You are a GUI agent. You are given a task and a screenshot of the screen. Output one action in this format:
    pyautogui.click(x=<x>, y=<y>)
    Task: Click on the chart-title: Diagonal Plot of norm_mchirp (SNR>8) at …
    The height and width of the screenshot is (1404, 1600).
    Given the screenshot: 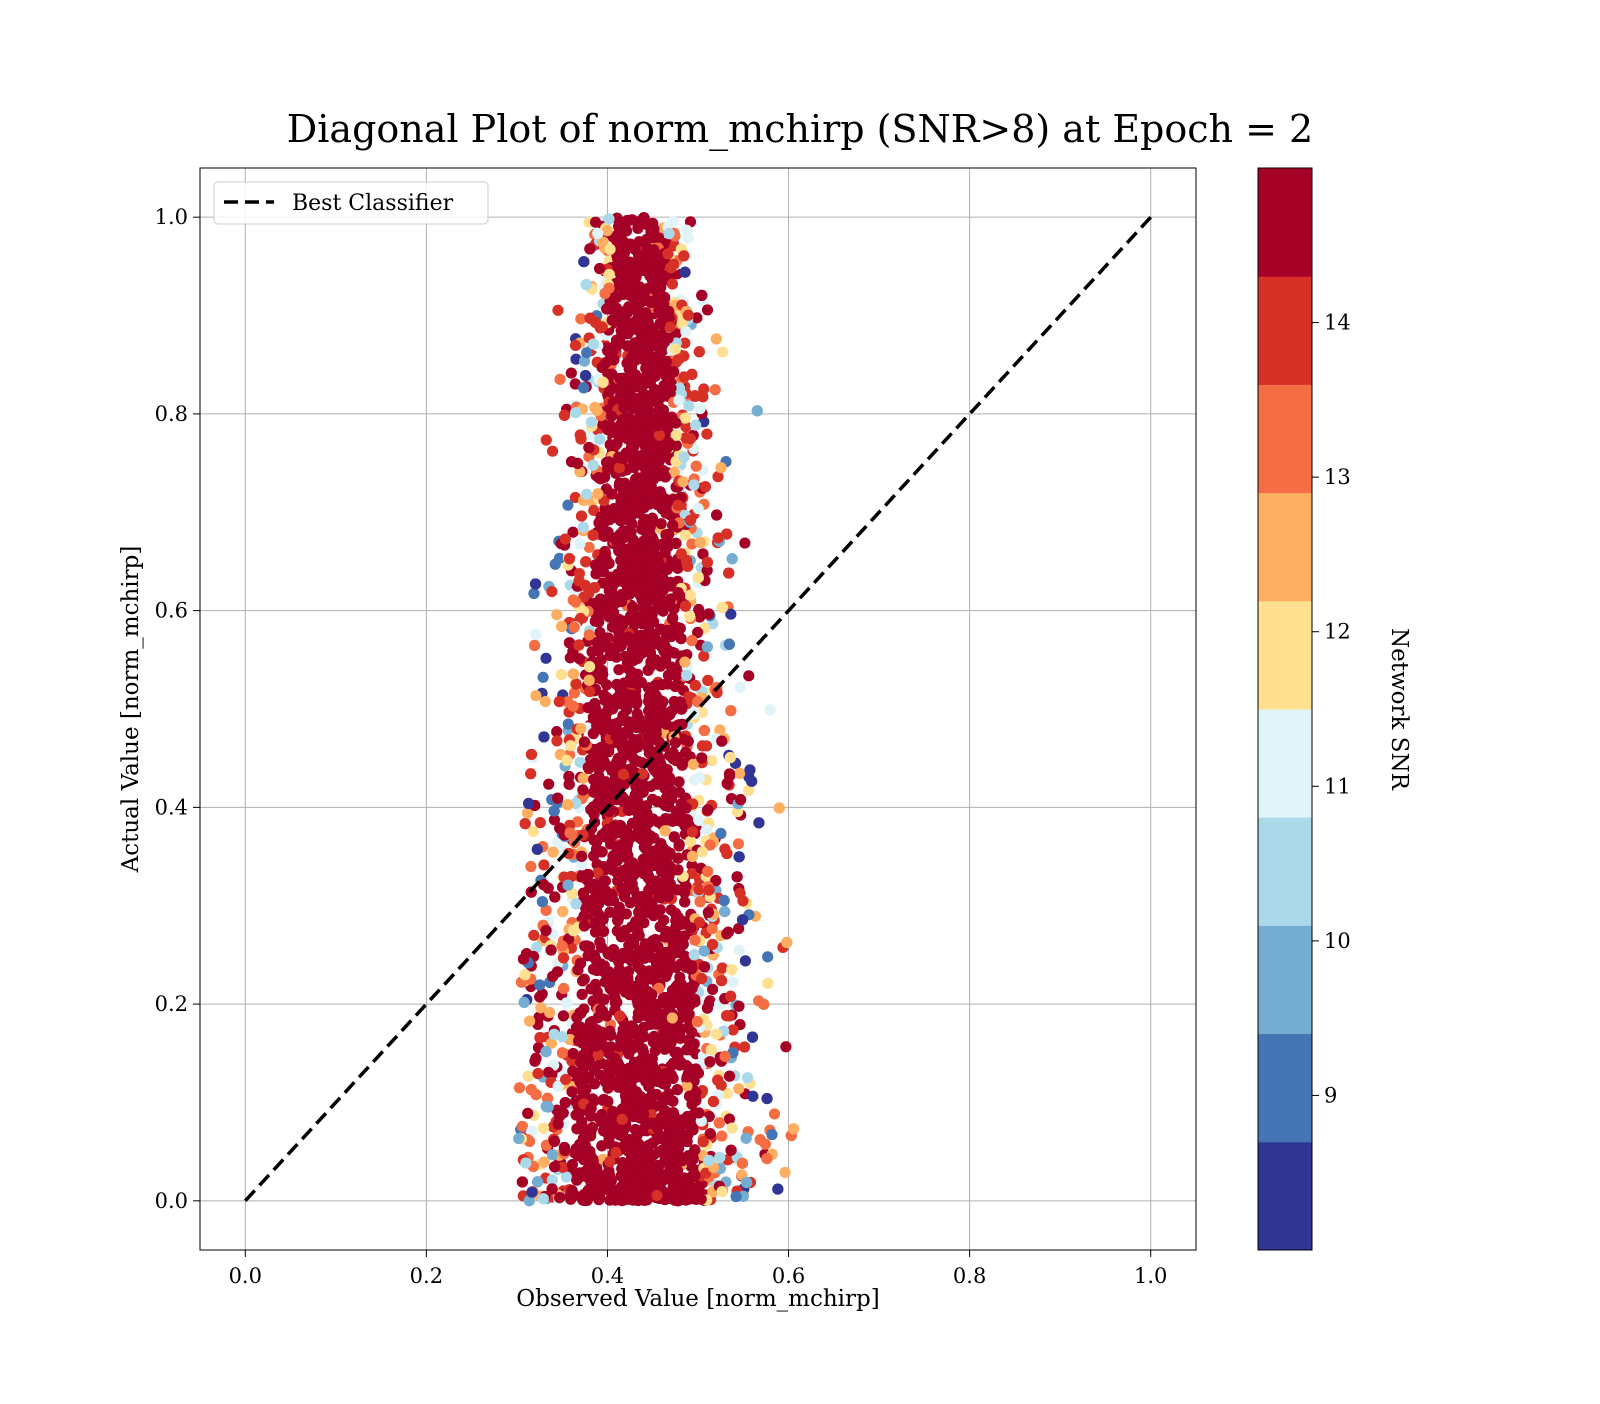 What is the action you would take?
    pyautogui.click(x=800, y=129)
    